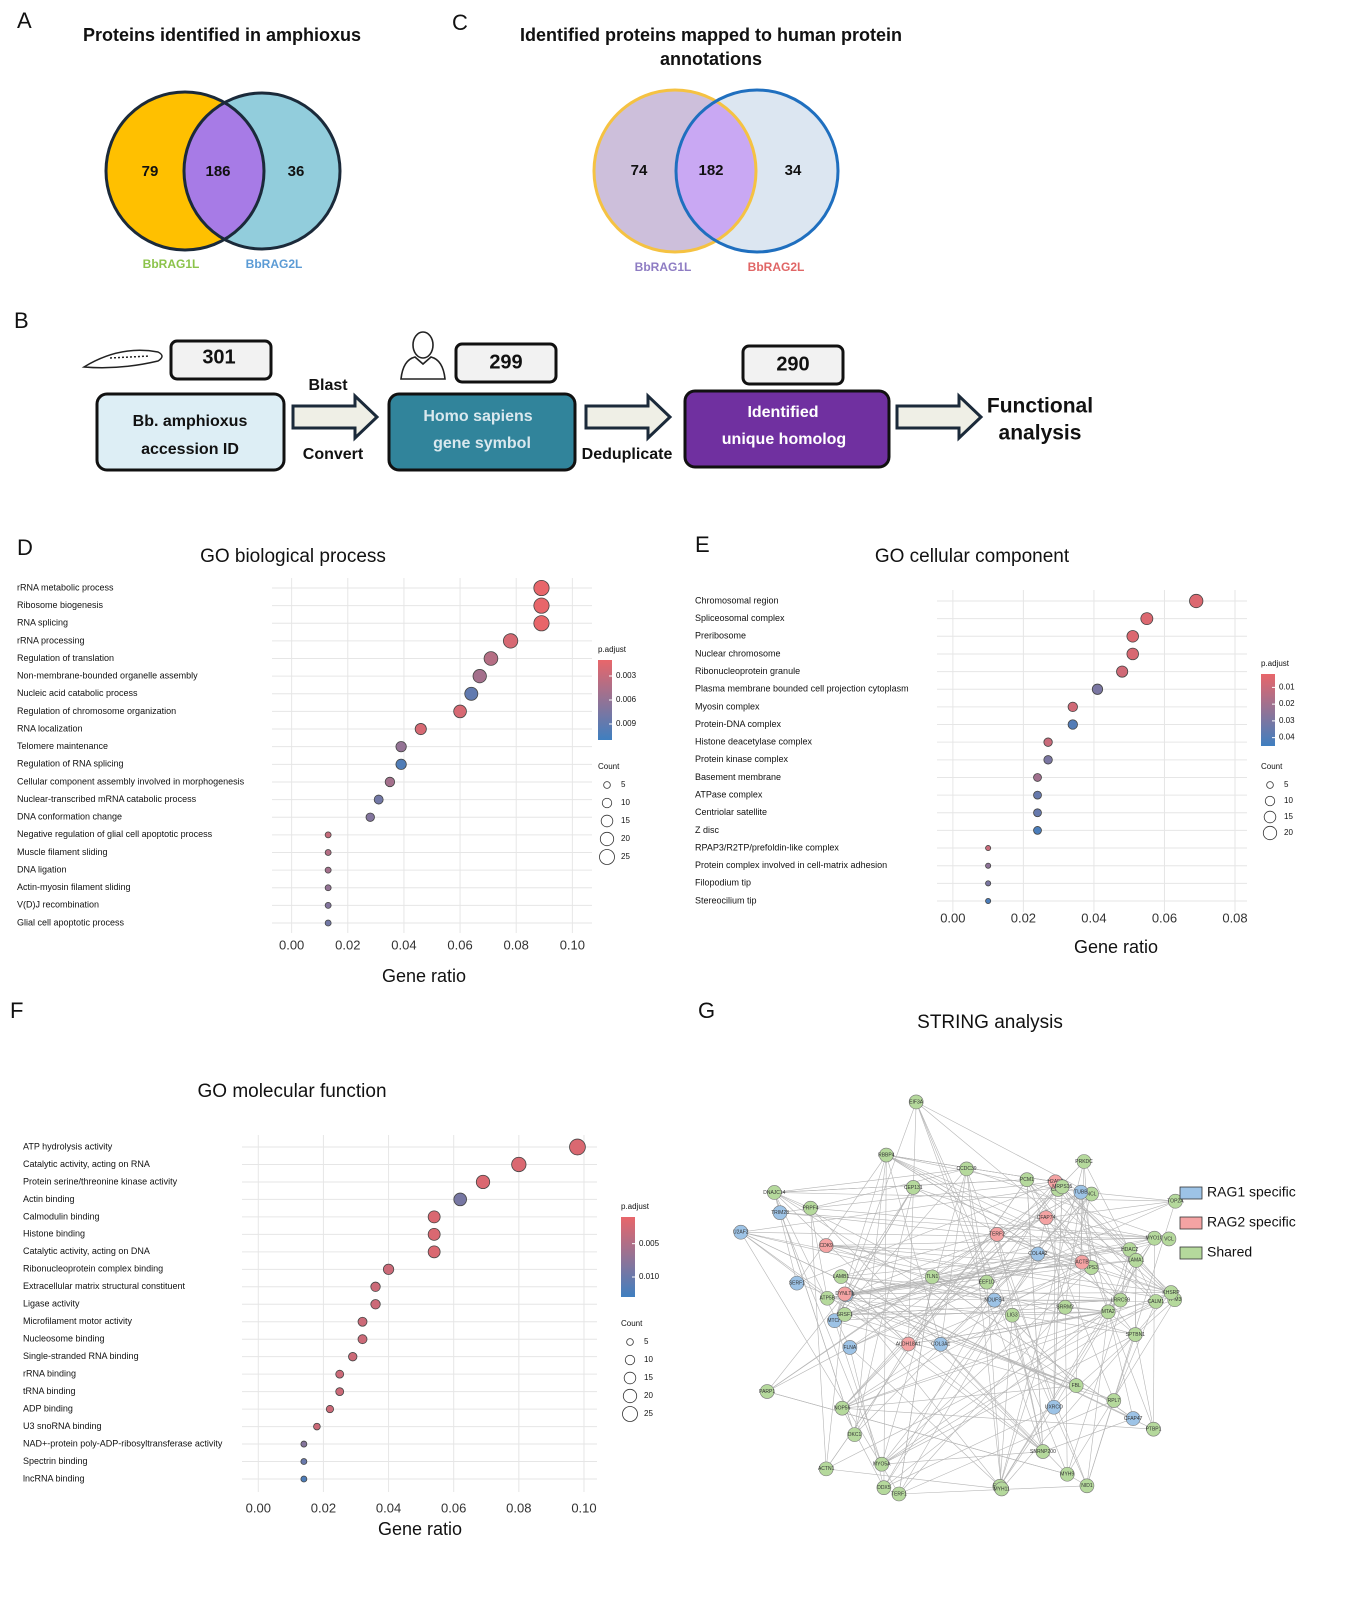 The width and height of the screenshot is (1348, 1600). I want to click on node-label: ALDH18A1, so click(908, 1344).